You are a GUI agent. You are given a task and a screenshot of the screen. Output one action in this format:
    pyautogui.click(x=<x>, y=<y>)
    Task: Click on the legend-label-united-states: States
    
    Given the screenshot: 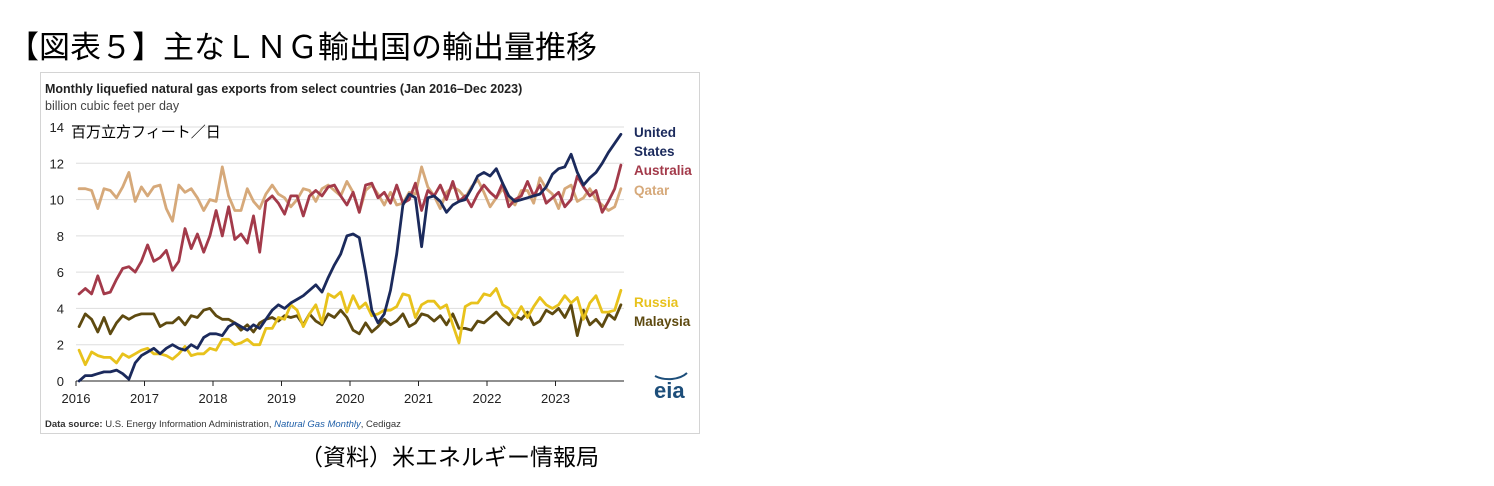 What is the action you would take?
    pyautogui.click(x=654, y=151)
    